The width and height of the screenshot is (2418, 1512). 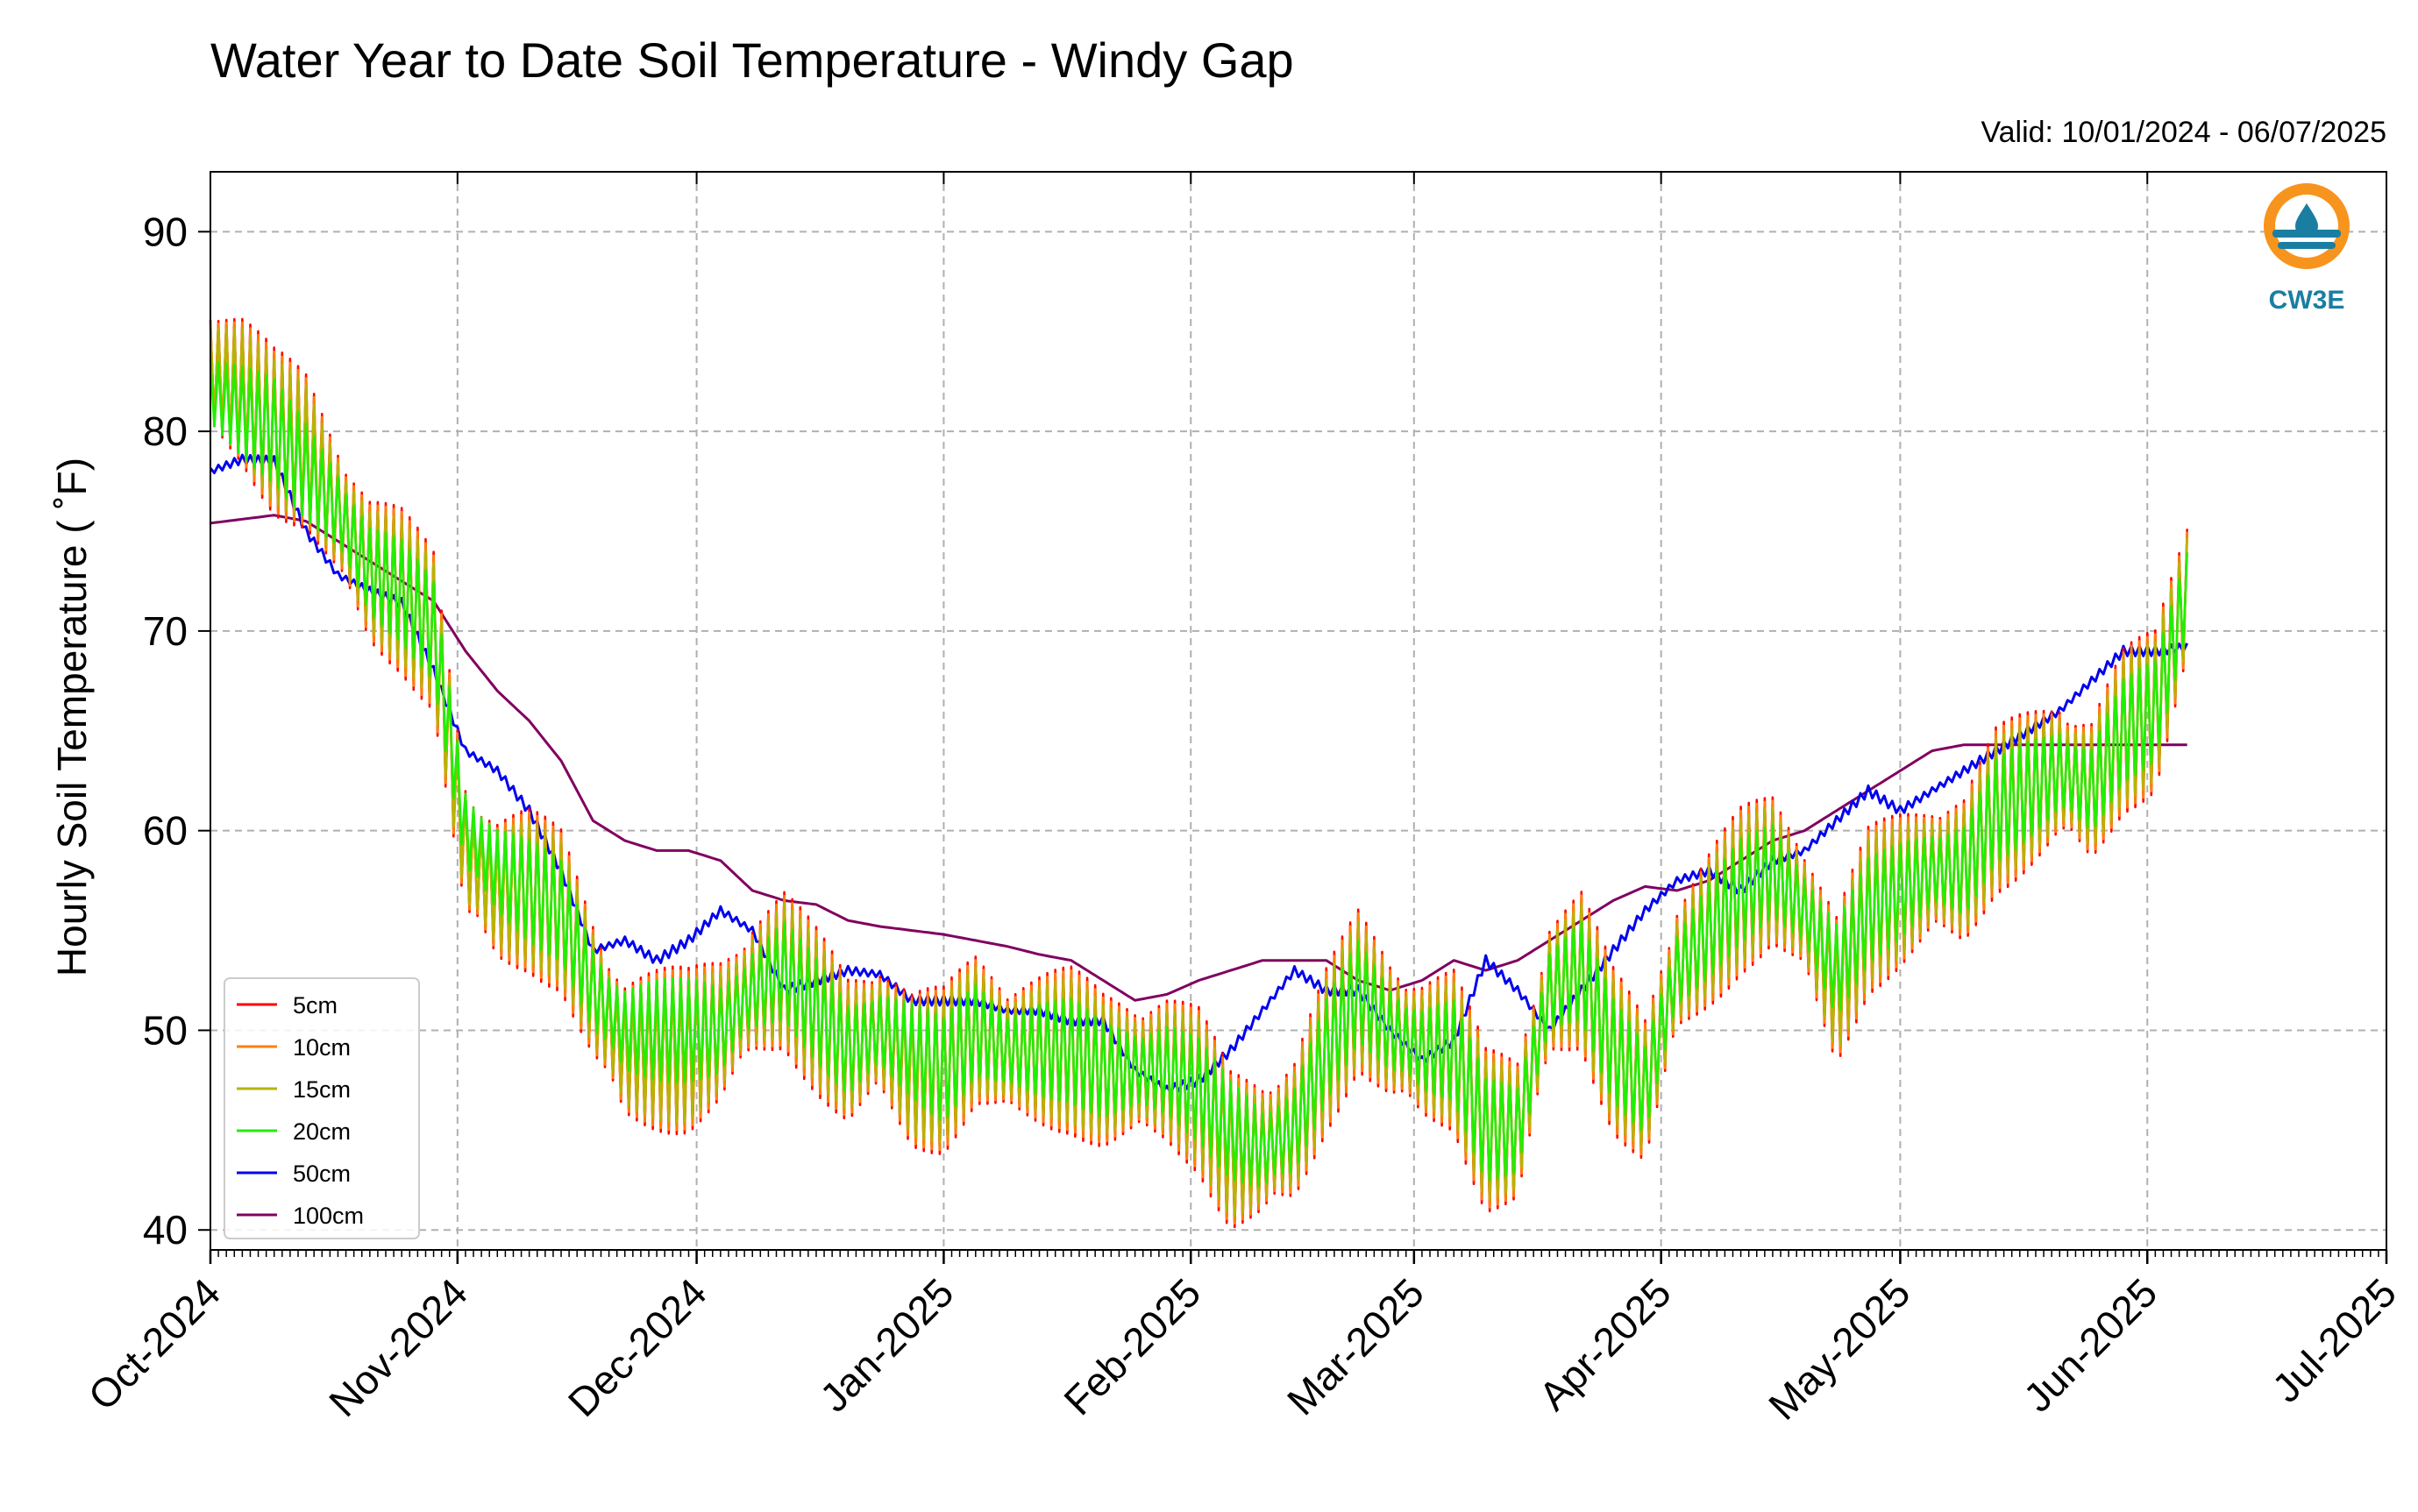 What do you see at coordinates (2307, 226) in the screenshot?
I see `cw3e-logo-icon` at bounding box center [2307, 226].